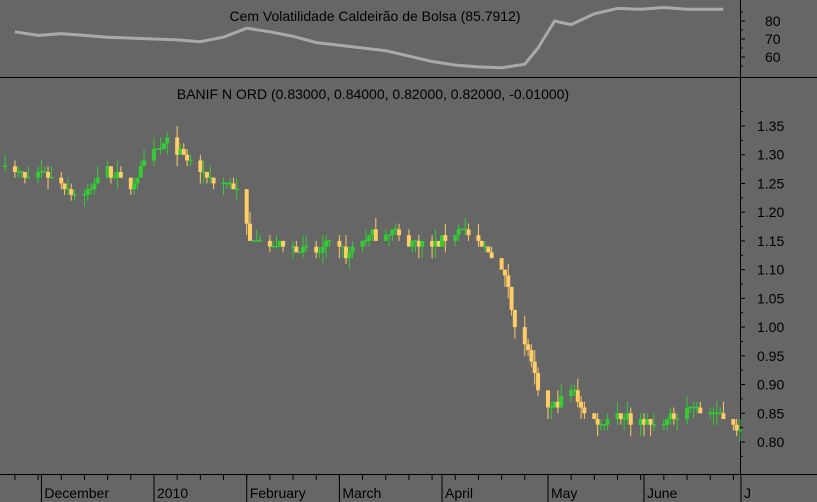  What do you see at coordinates (770, 327) in the screenshot?
I see `price-y-tick-label: 1.00` at bounding box center [770, 327].